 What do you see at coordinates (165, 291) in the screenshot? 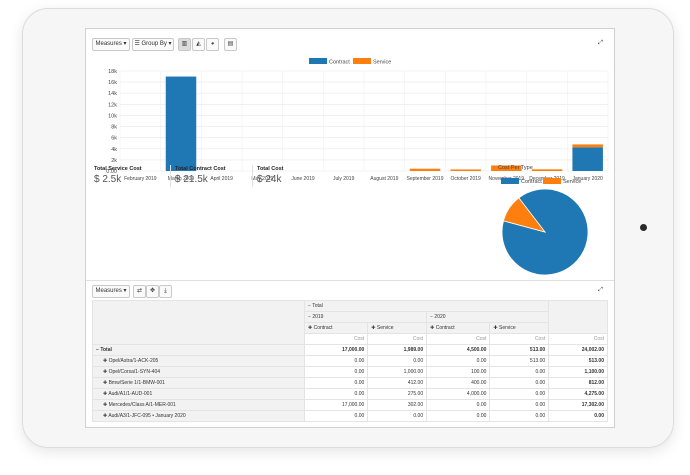
I see `download-icon: ⤓` at bounding box center [165, 291].